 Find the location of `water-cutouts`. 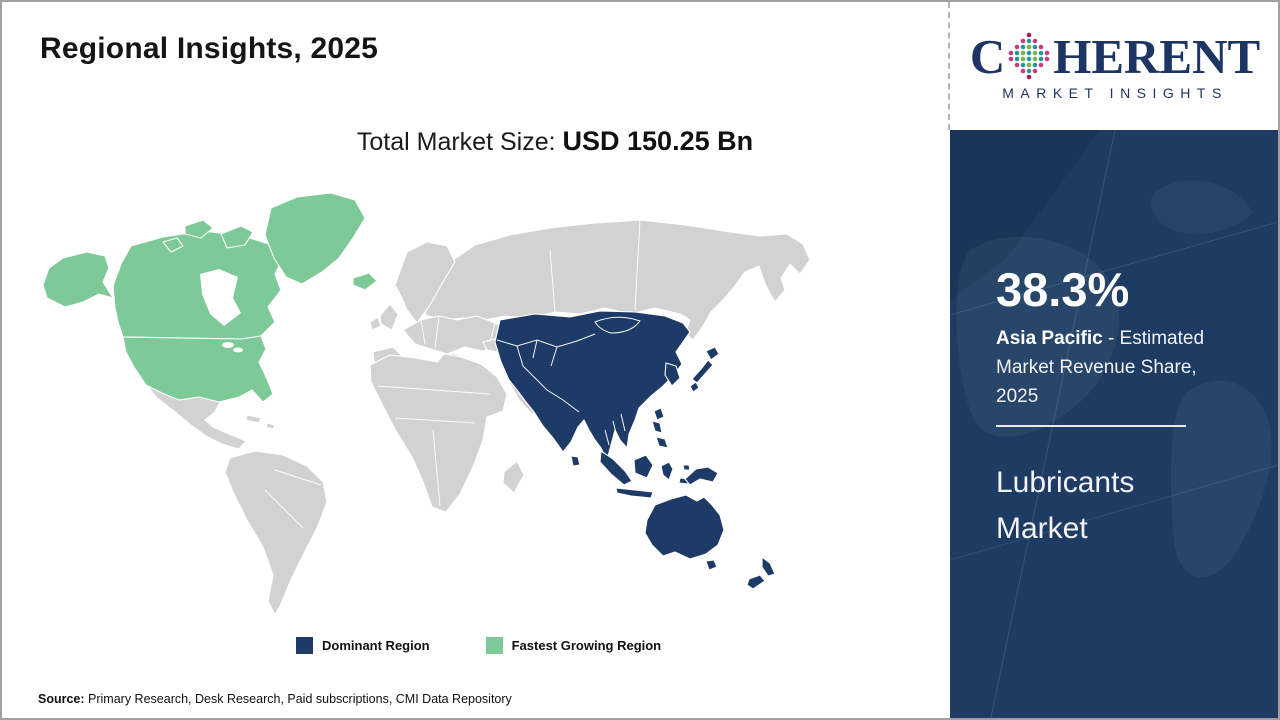

water-cutouts is located at coordinates (221, 311).